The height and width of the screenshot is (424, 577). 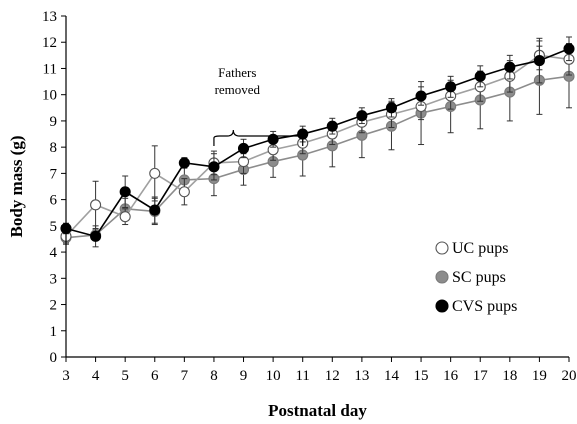 What do you see at coordinates (66, 376) in the screenshot?
I see `x-tick-label: 3` at bounding box center [66, 376].